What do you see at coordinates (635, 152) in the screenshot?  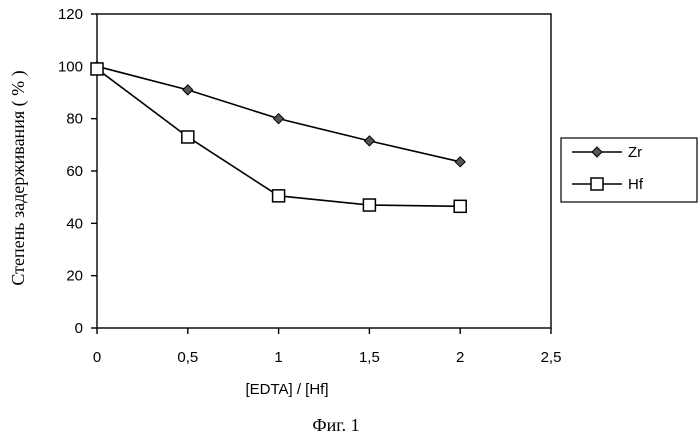 I see `legend-label: Zr` at bounding box center [635, 152].